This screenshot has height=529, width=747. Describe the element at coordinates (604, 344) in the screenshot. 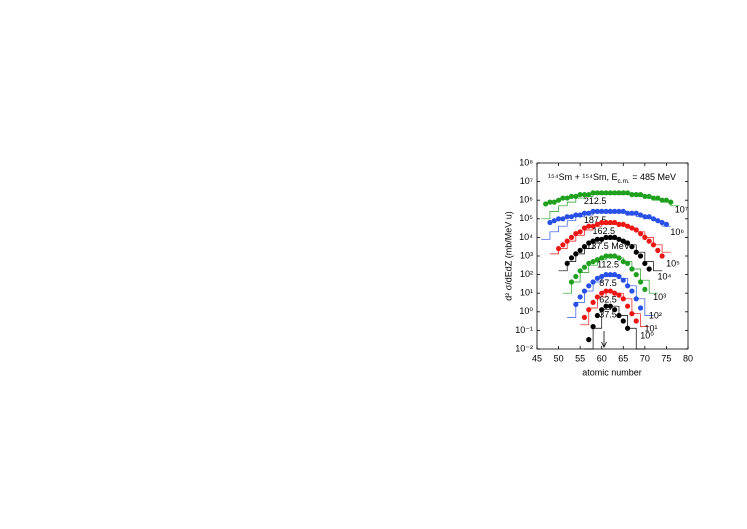

I see `arrow-head` at that location.